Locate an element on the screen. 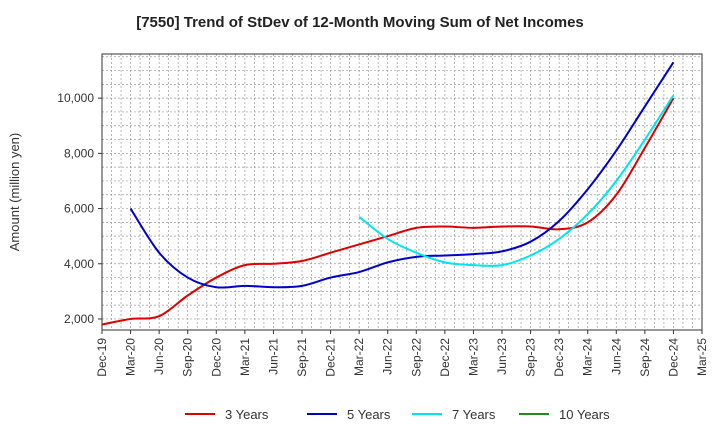 Image resolution: width=720 pixels, height=440 pixels. y-tick-label: 6,000 is located at coordinates (79, 209).